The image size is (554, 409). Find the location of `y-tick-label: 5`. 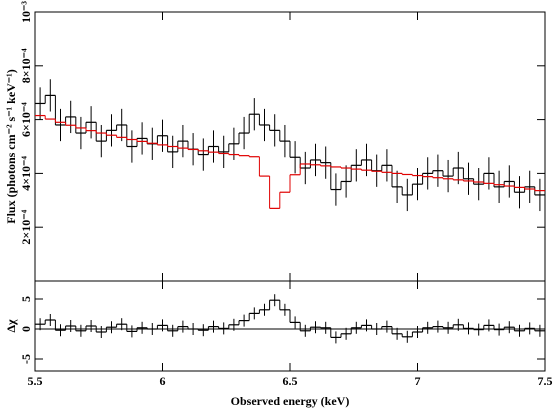

y-tick-label: 5 is located at coordinates (26, 299).